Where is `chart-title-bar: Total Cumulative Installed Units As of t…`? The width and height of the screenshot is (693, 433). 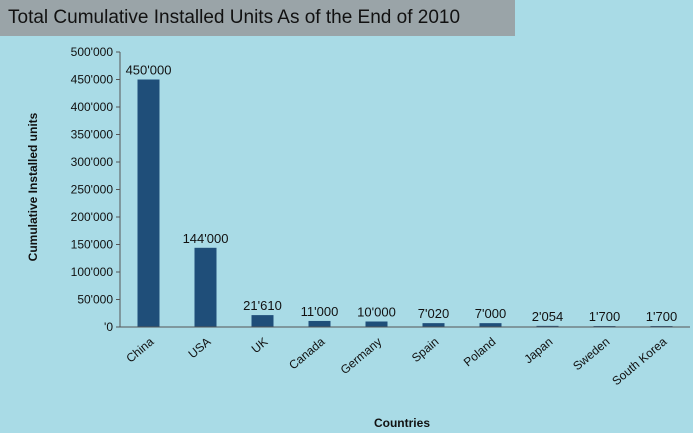
chart-title-bar: Total Cumulative Installed Units As of t… is located at coordinates (257, 18).